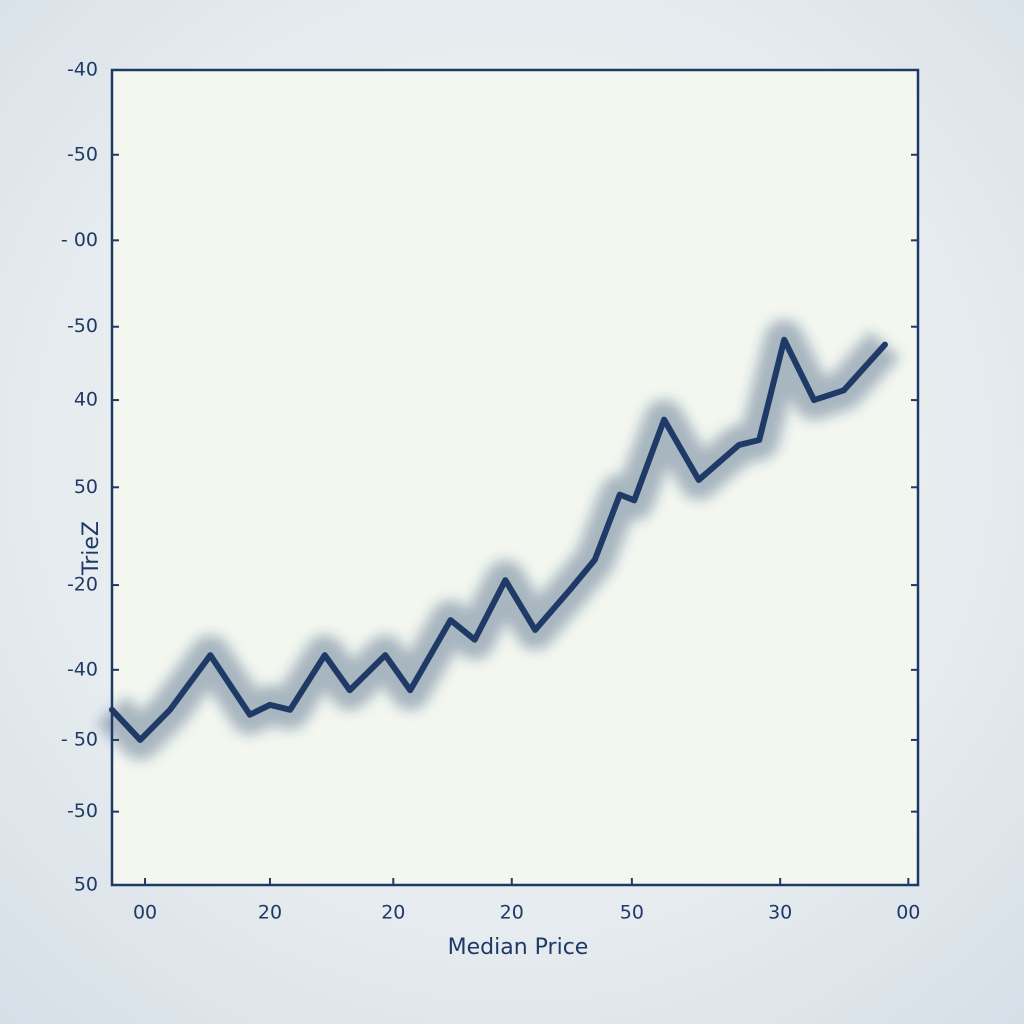 The height and width of the screenshot is (1024, 1024). Describe the element at coordinates (518, 947) in the screenshot. I see `x-axis-label: Median Price` at that location.